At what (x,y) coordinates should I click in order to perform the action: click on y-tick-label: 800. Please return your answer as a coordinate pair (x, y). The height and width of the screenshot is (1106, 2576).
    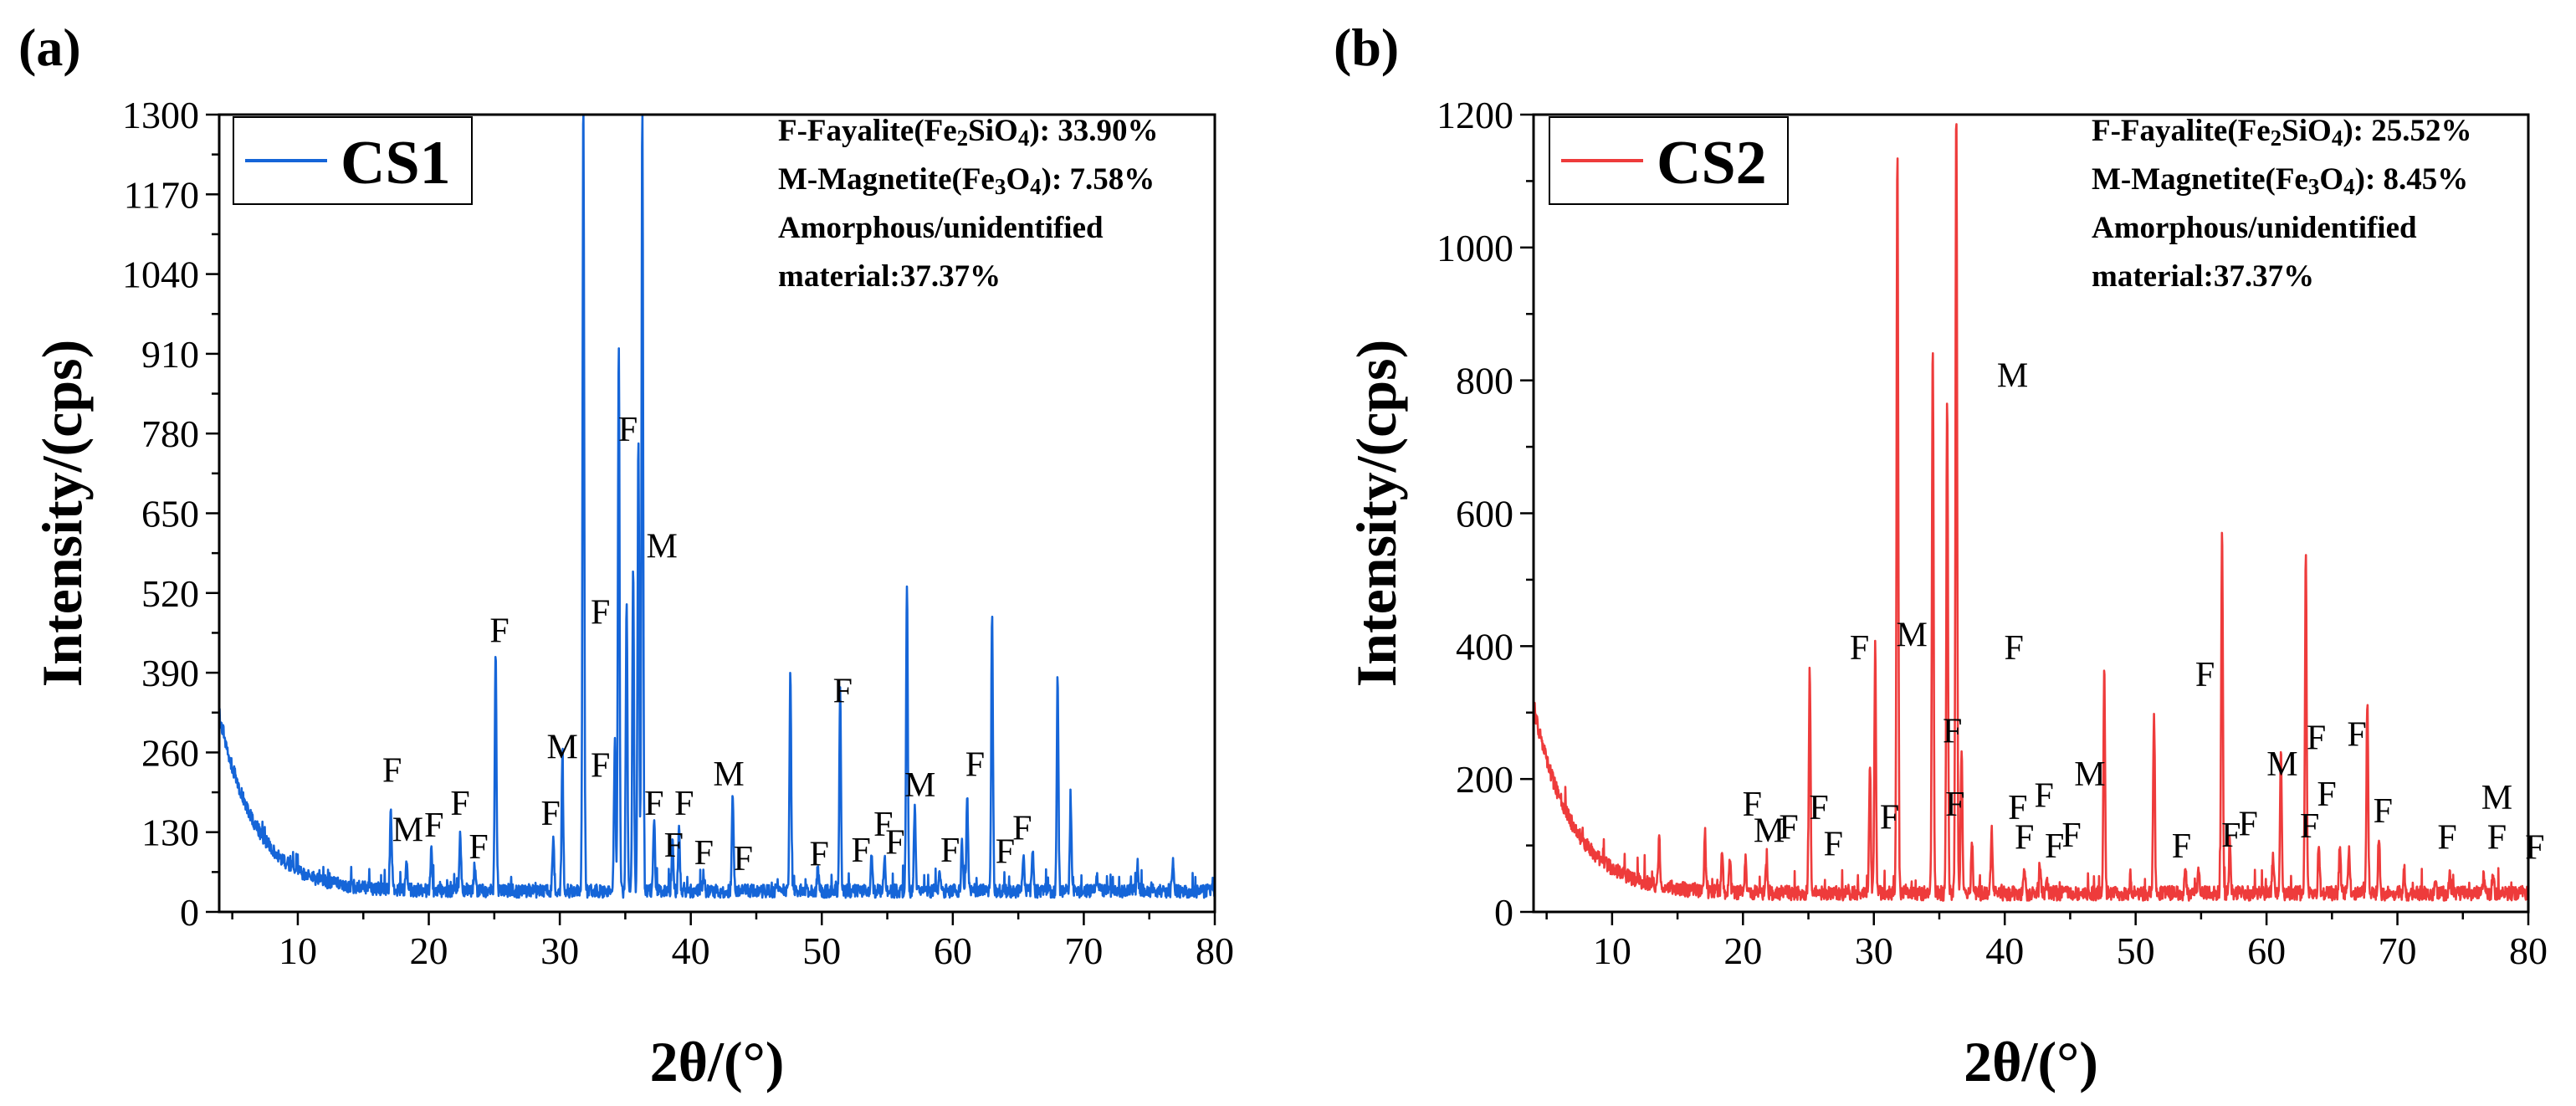
    Looking at the image, I should click on (1485, 381).